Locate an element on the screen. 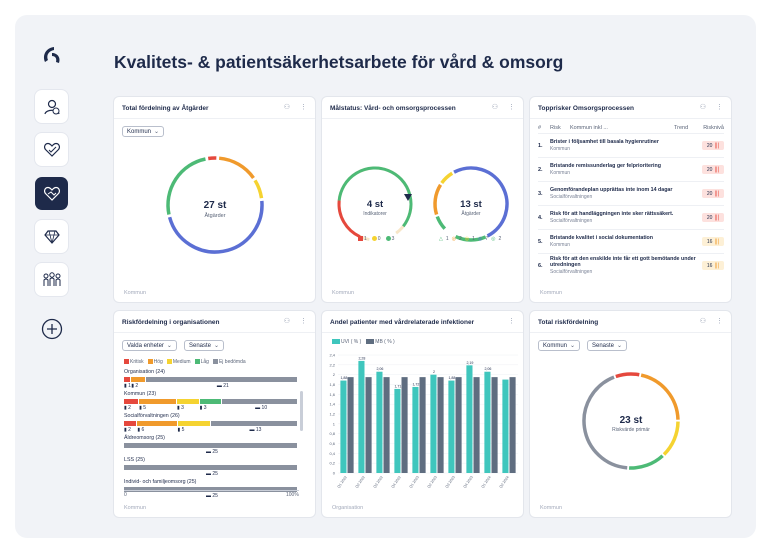 The image size is (770, 554). column-level: Risknivå is located at coordinates (713, 128).